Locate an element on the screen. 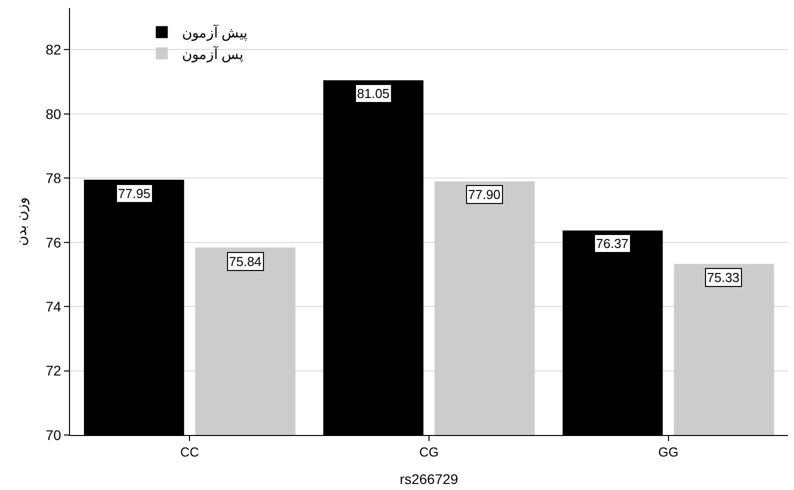  y-tick-label: 82 is located at coordinates (54, 50).